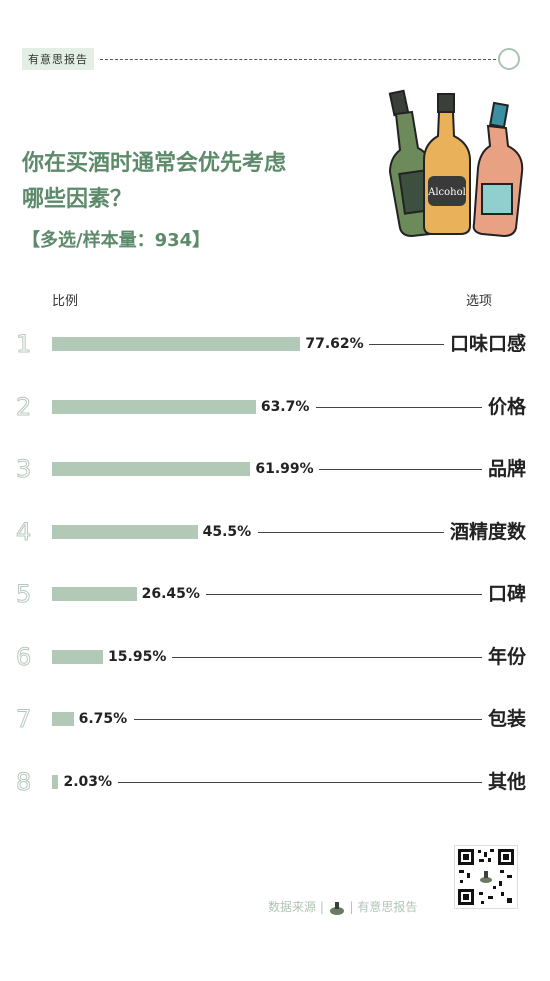  Describe the element at coordinates (446, 192) in the screenshot. I see `bottle-label-text: Alcohol` at that location.